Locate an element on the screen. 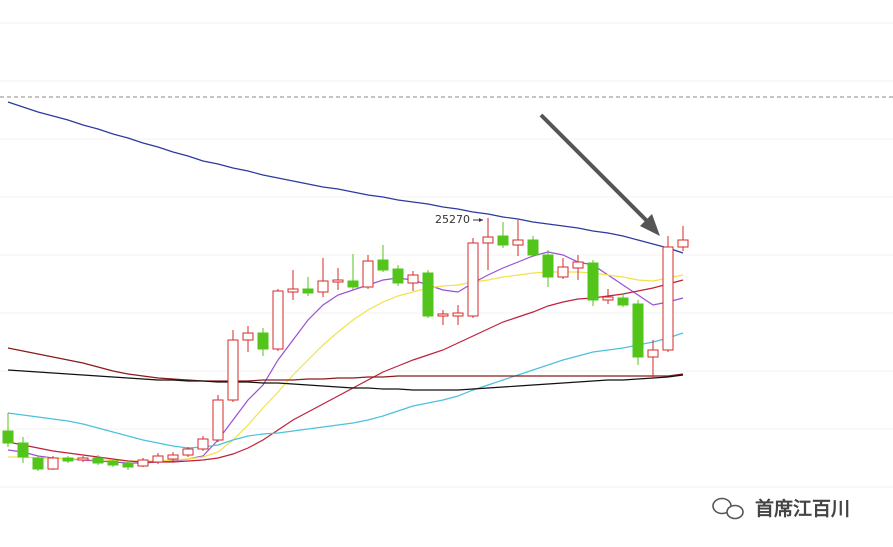 This screenshot has width=893, height=547. high-label: 25270 is located at coordinates (452, 219).